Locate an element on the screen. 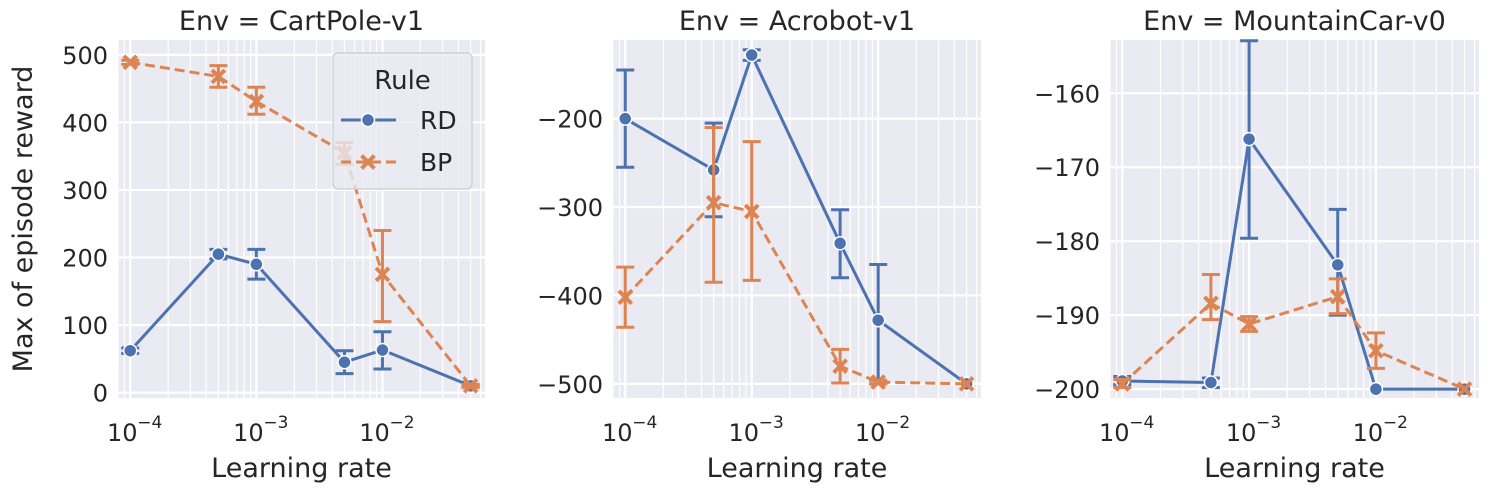 This screenshot has width=1489, height=491. legend: Rule RD BP is located at coordinates (402, 121).